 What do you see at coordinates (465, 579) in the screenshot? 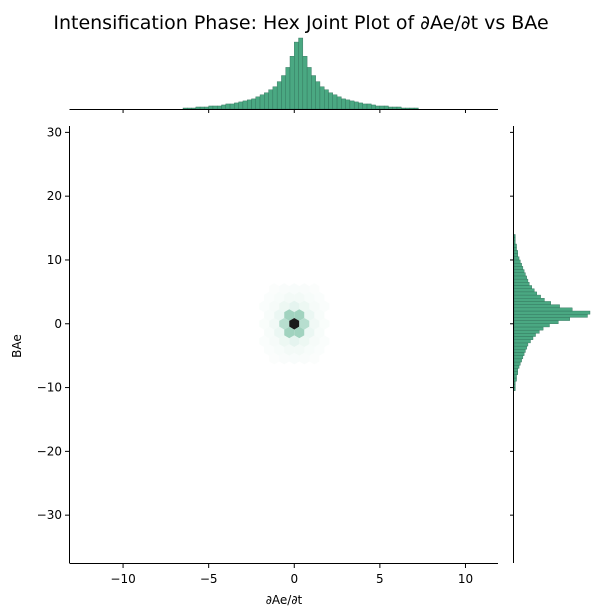
I see `x-tick-label: 10` at bounding box center [465, 579].